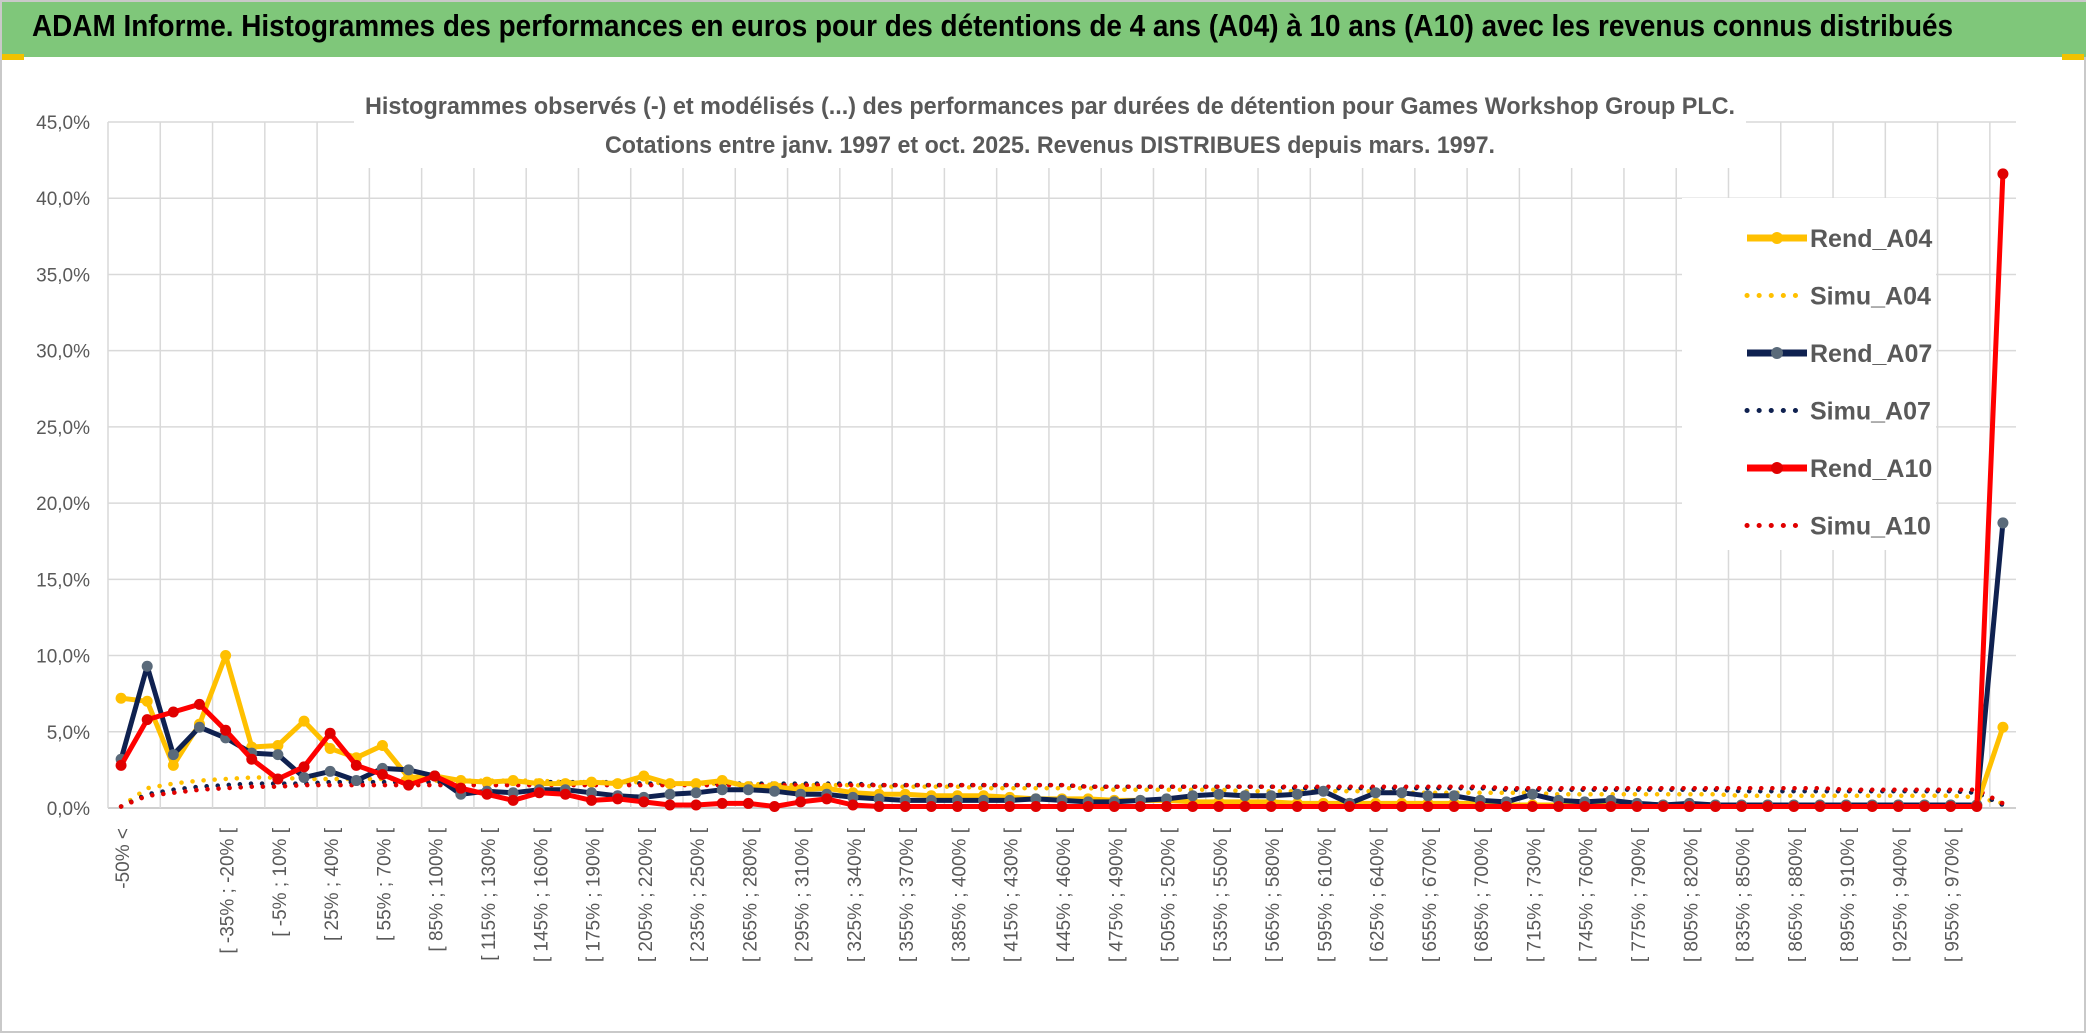  I want to click on y-tick-label: 5,0%, so click(68, 733).